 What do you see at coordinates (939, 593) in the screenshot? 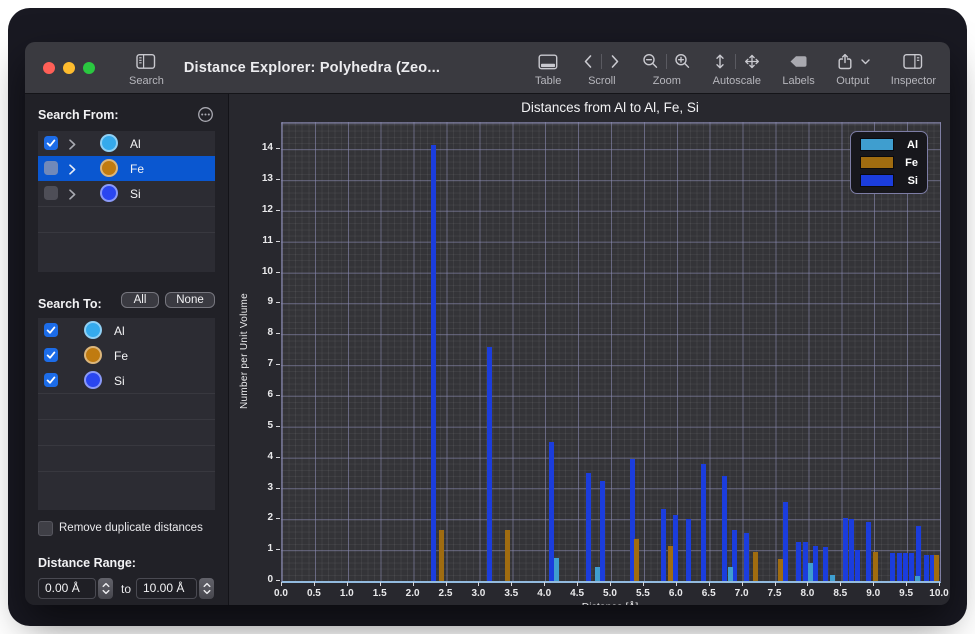
I see `x-tick-label: 10.0` at bounding box center [939, 593].